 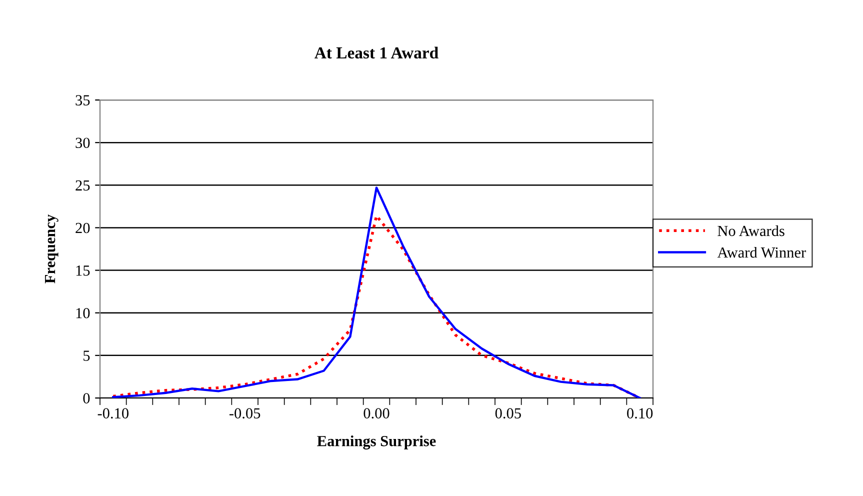 What do you see at coordinates (508, 413) in the screenshot?
I see `x-tick-label: 0.05` at bounding box center [508, 413].